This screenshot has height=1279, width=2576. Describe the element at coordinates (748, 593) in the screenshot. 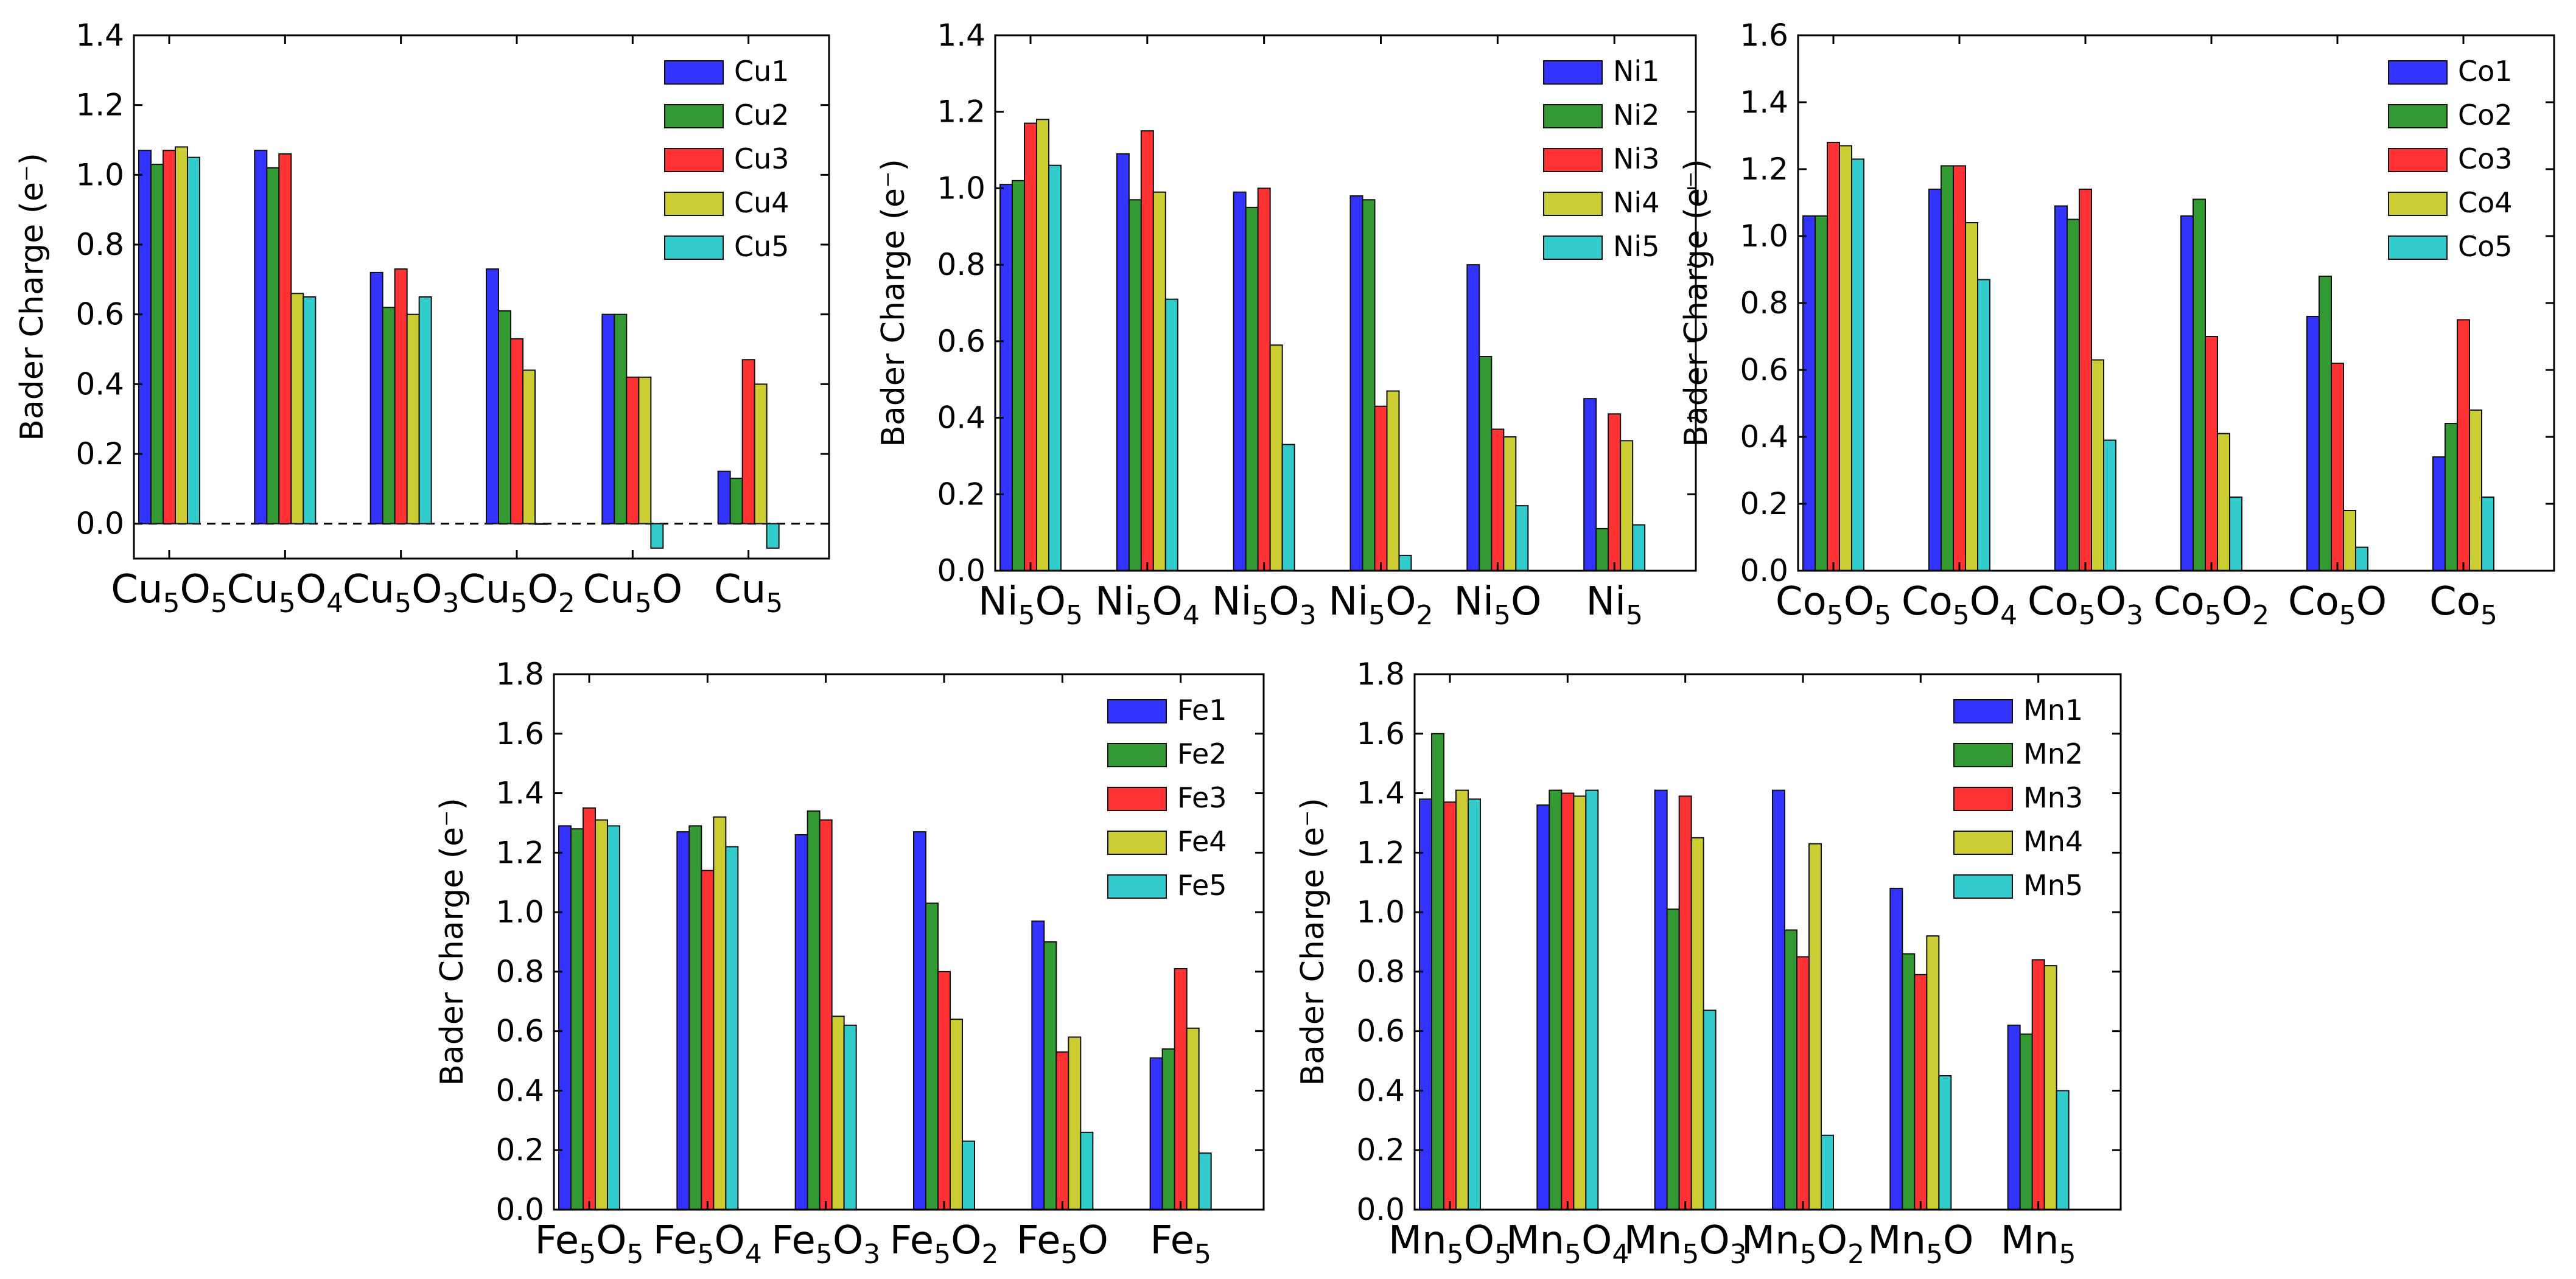

I see `category-label: Cu5` at that location.